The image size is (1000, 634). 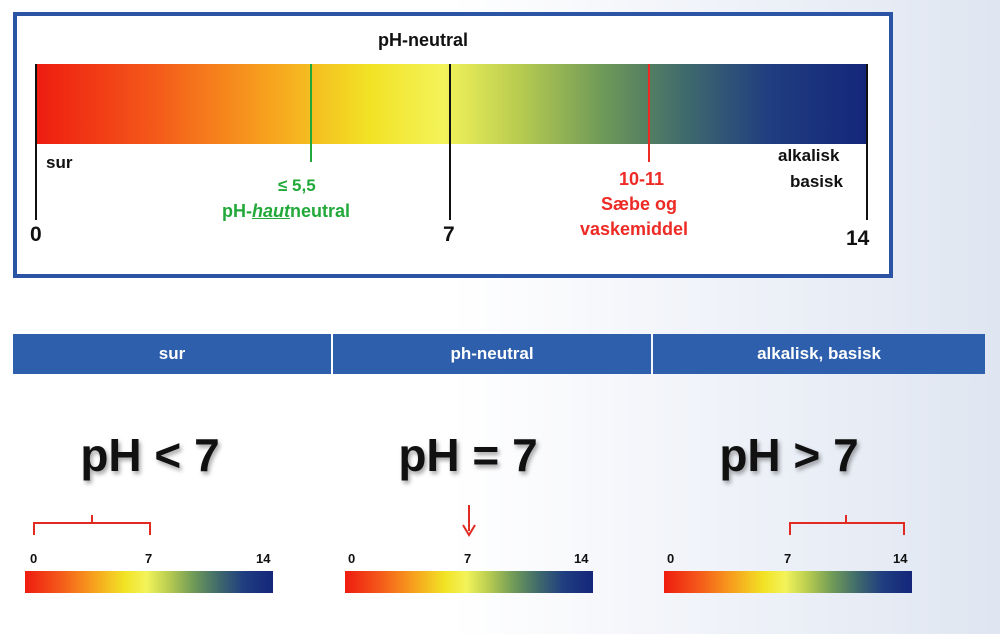 I want to click on alkaline-label: alkalisk, so click(x=809, y=155).